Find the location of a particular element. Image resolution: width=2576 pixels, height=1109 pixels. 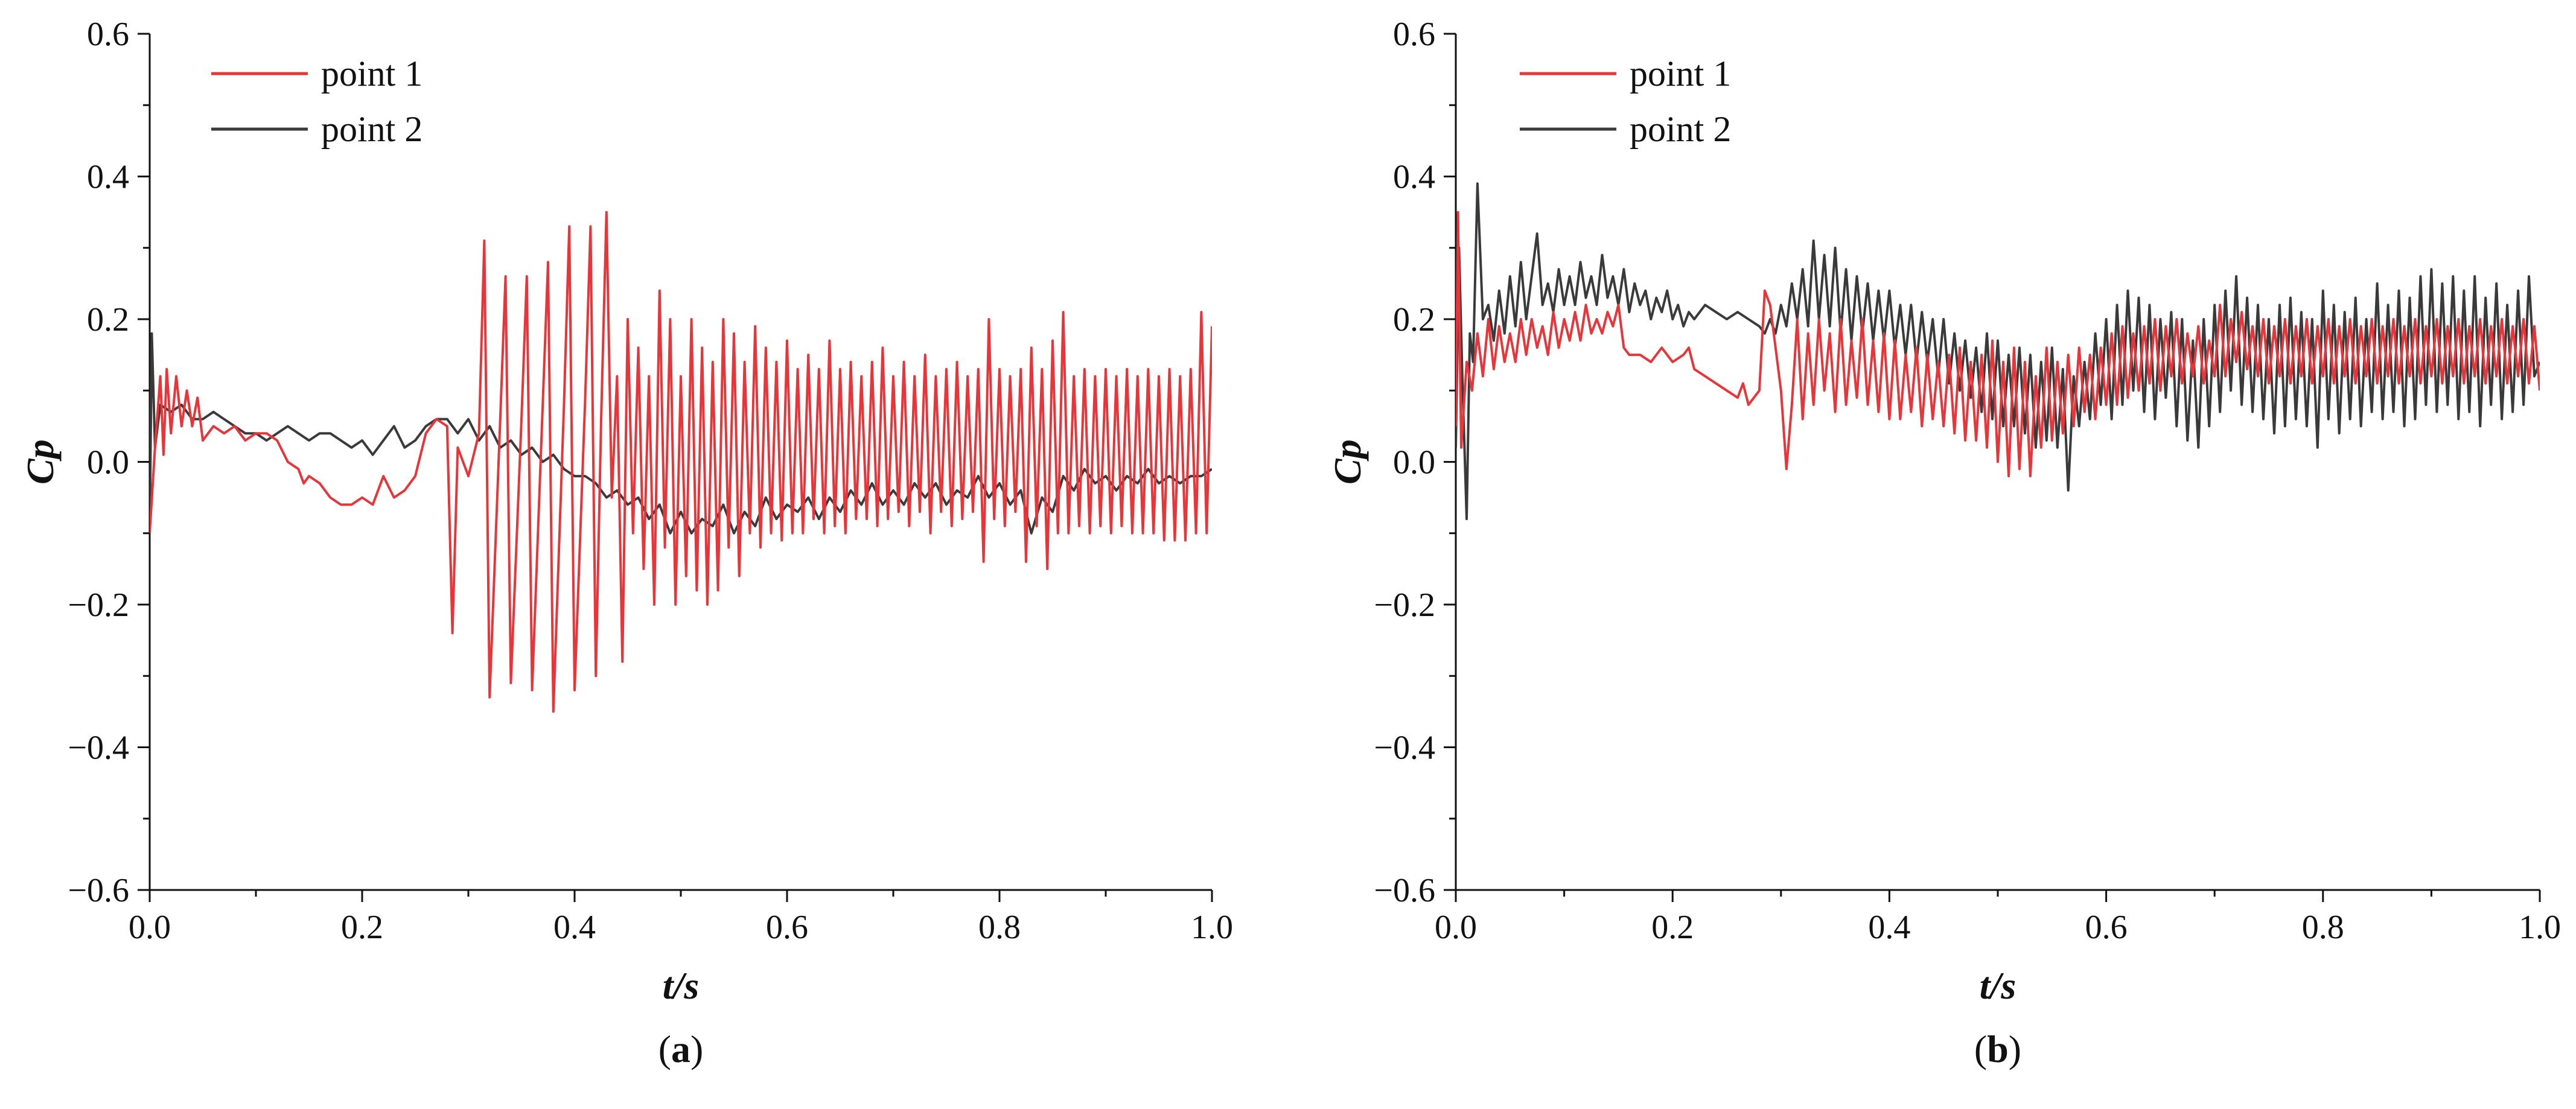

panel-label-letter: b is located at coordinates (1998, 1049).